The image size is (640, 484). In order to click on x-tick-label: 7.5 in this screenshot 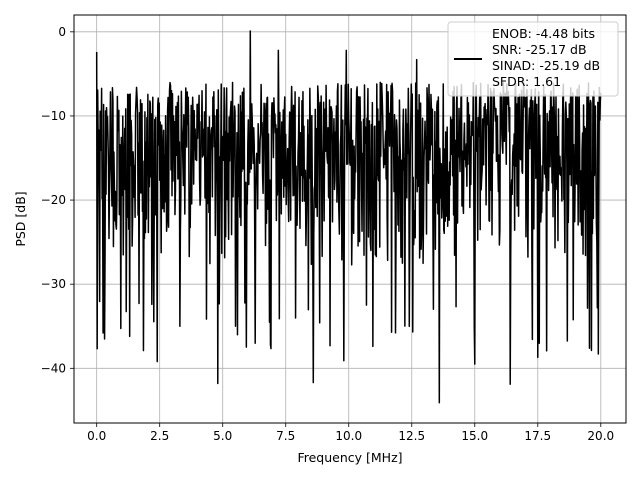, I will do `click(285, 436)`.